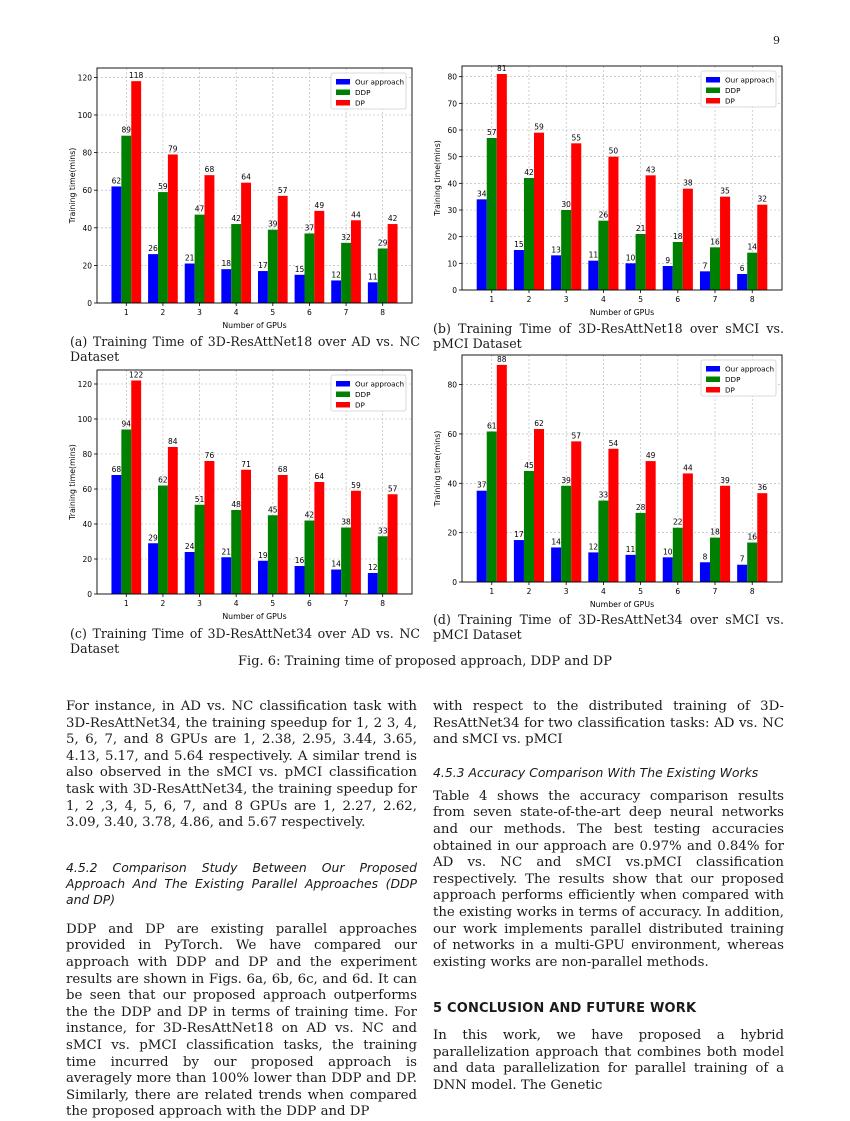 Image resolution: width=850 pixels, height=1121 pixels. What do you see at coordinates (136, 75) in the screenshot?
I see `data-label: 118` at bounding box center [136, 75].